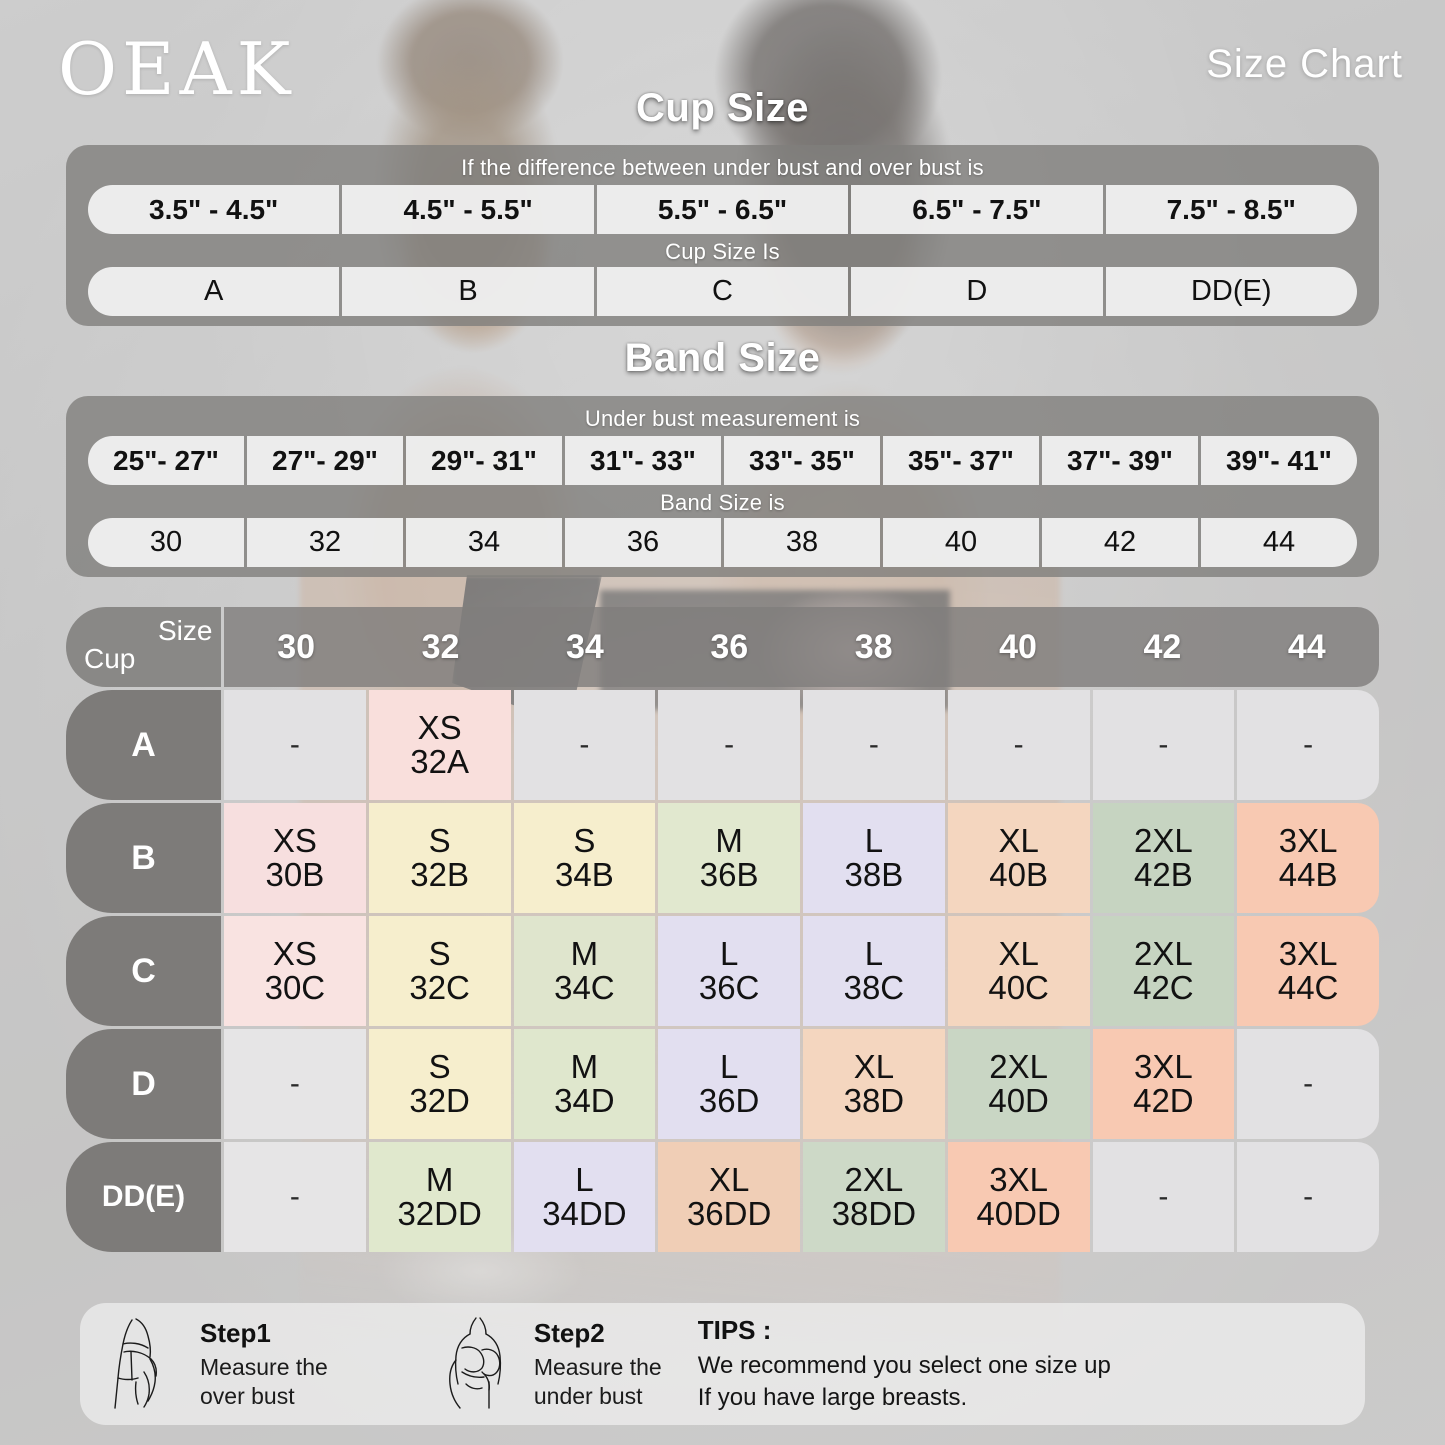 Image resolution: width=1445 pixels, height=1445 pixels. I want to click on band-value-row: 30 32 34 36 38 40 42 44, so click(722, 542).